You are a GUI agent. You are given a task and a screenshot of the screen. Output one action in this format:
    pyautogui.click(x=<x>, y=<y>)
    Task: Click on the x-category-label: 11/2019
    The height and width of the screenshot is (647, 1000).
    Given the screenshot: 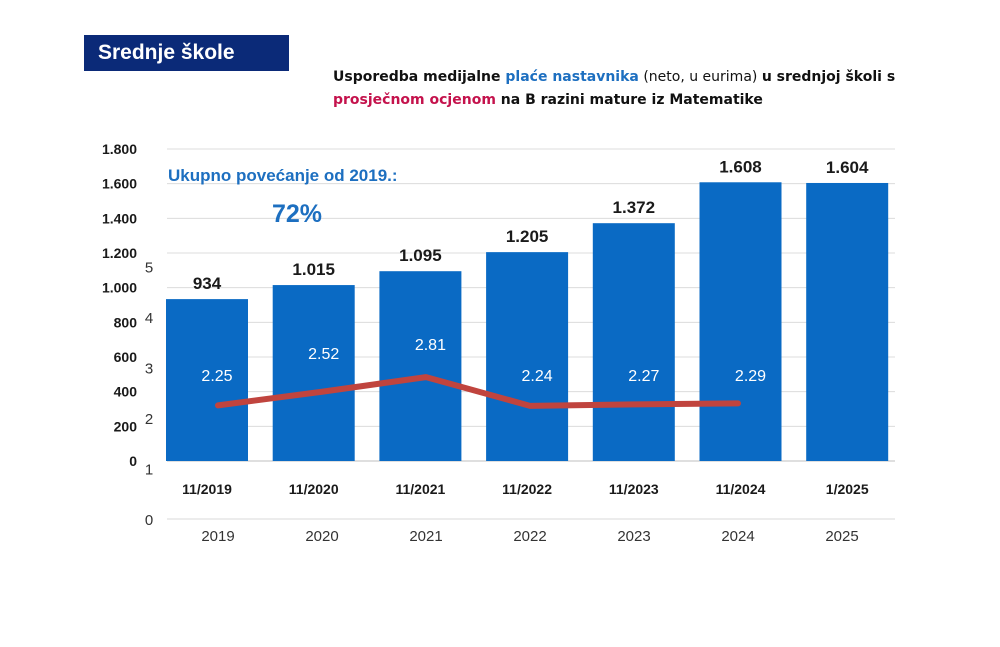 What is the action you would take?
    pyautogui.click(x=207, y=489)
    